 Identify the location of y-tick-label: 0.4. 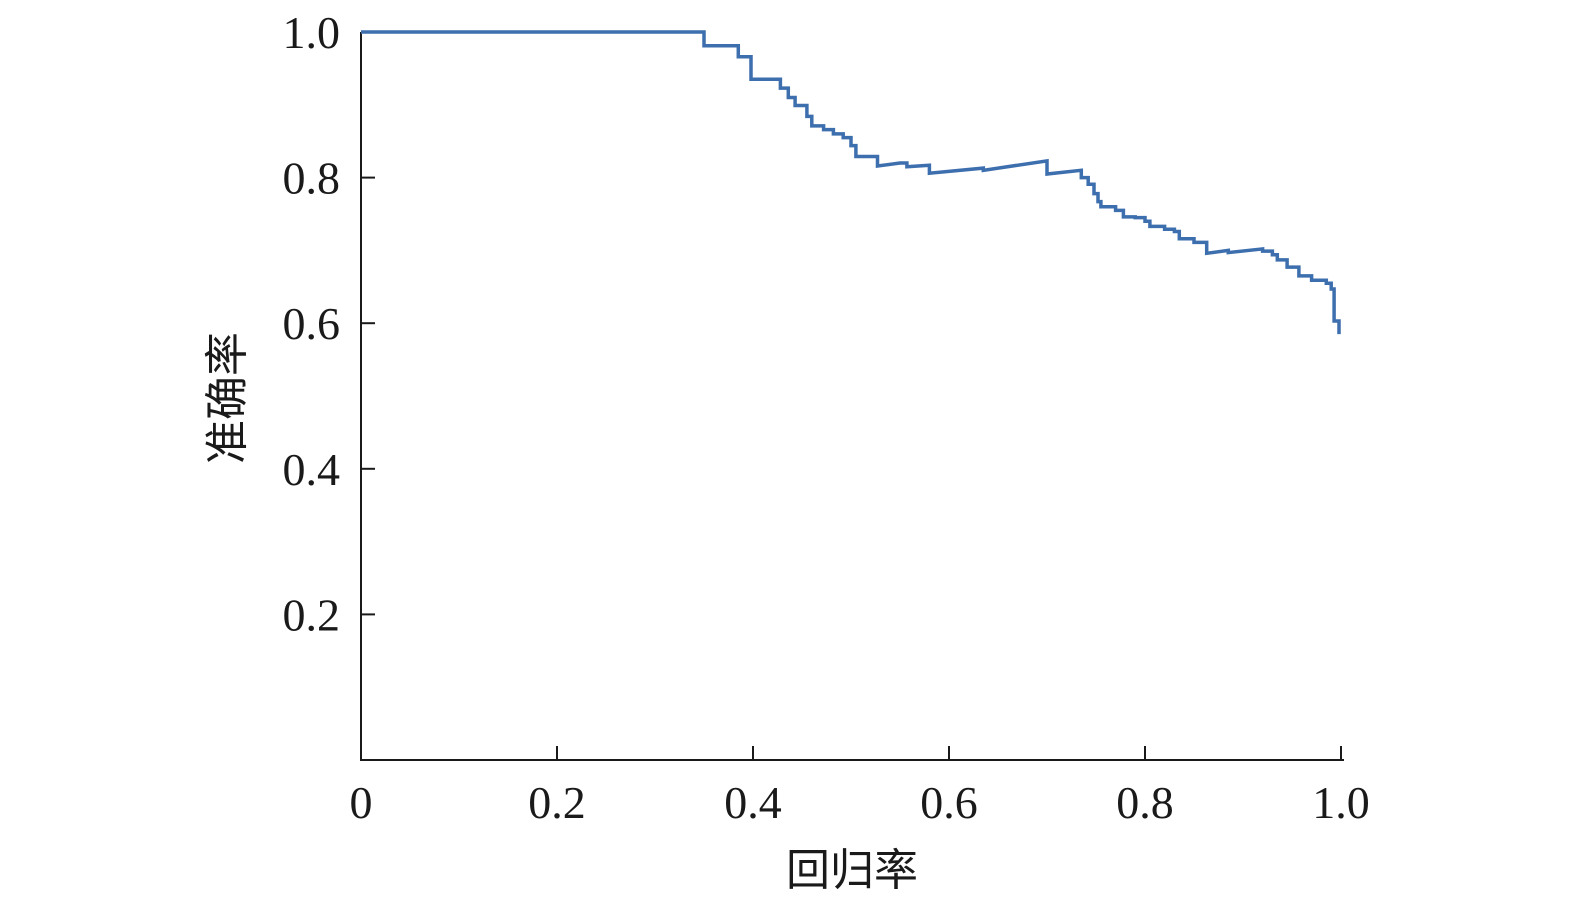
(312, 469).